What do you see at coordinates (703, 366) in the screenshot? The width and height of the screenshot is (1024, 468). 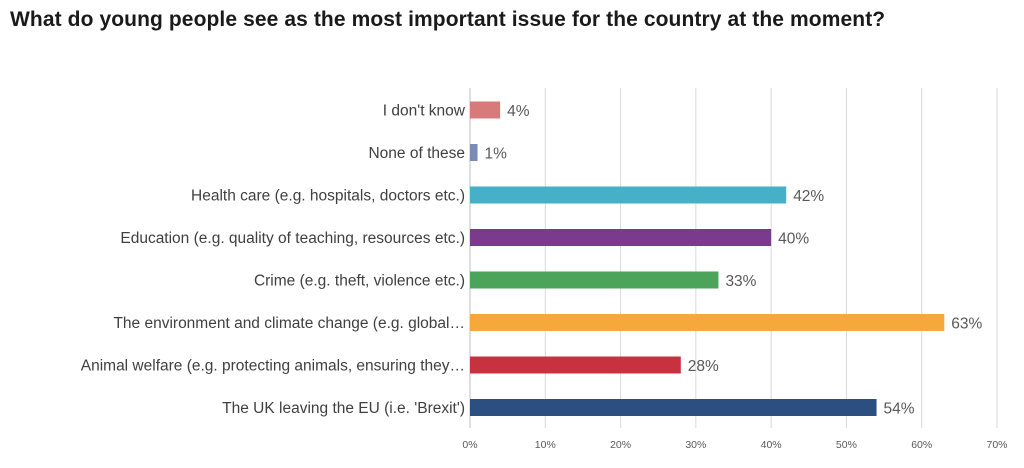 I see `data-label: 28%` at bounding box center [703, 366].